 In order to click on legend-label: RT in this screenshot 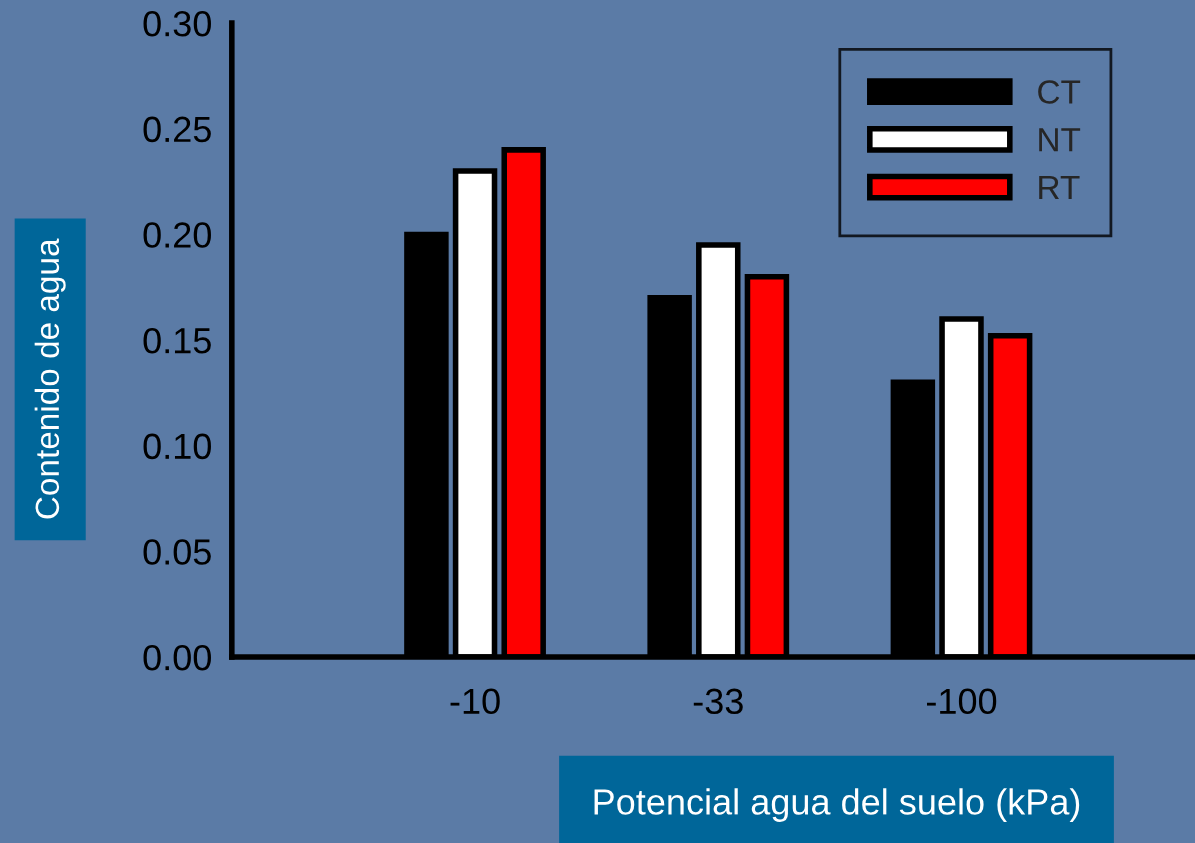, I will do `click(1059, 187)`.